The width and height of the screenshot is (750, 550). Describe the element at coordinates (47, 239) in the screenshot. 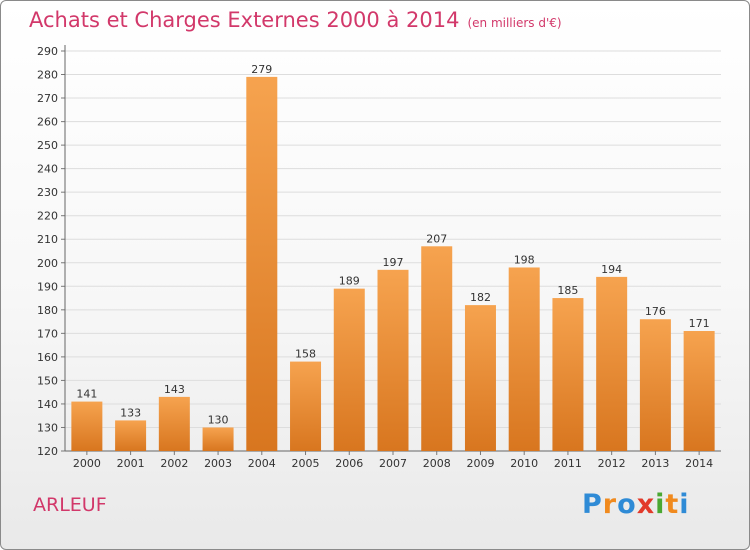

I see `y-tick-label: 210` at that location.